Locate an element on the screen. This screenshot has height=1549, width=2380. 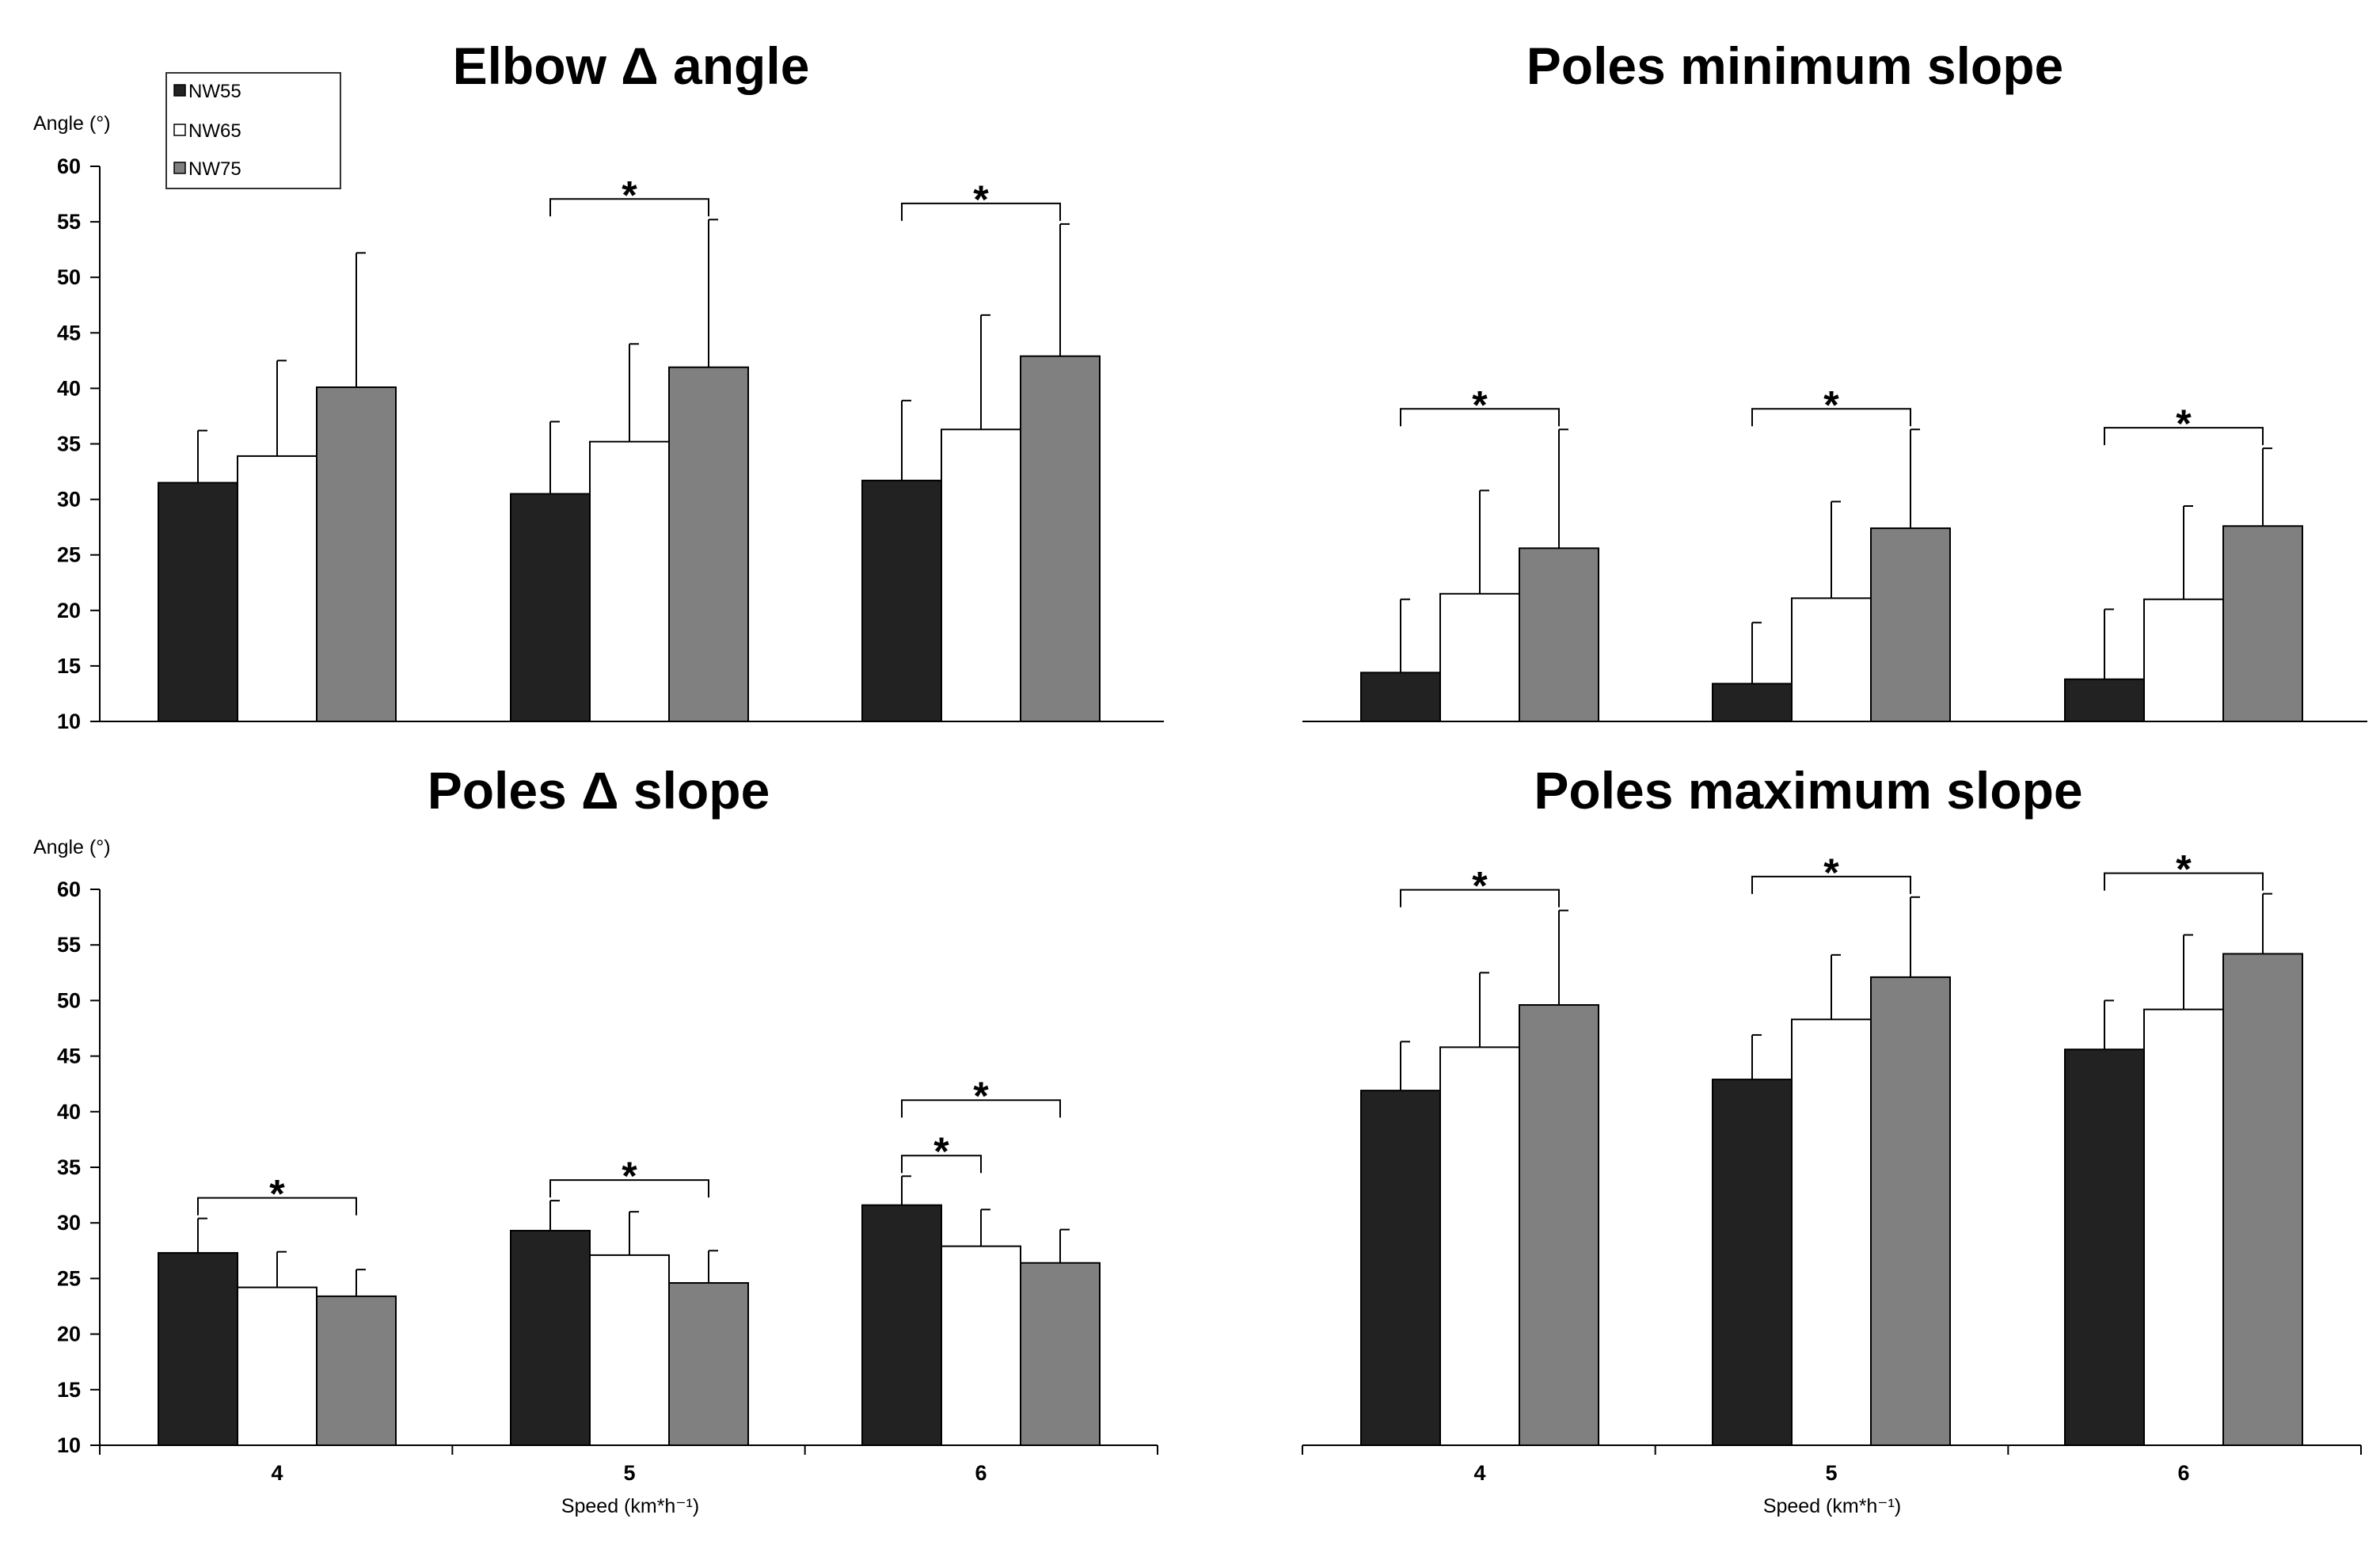
legend: NW55 NW65 NW75 is located at coordinates (253, 130).